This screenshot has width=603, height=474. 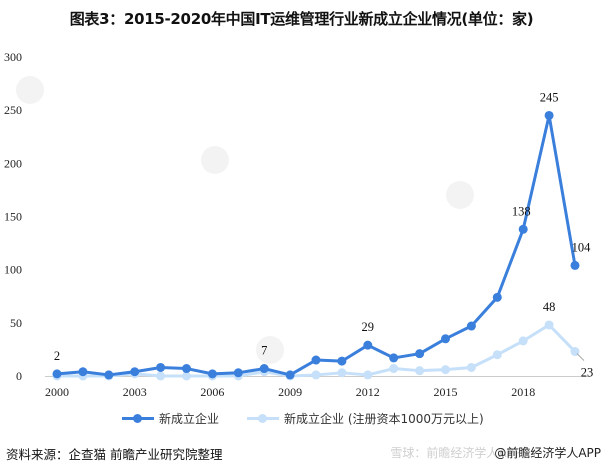 What do you see at coordinates (19, 376) in the screenshot?
I see `y-tick-label: 0` at bounding box center [19, 376].